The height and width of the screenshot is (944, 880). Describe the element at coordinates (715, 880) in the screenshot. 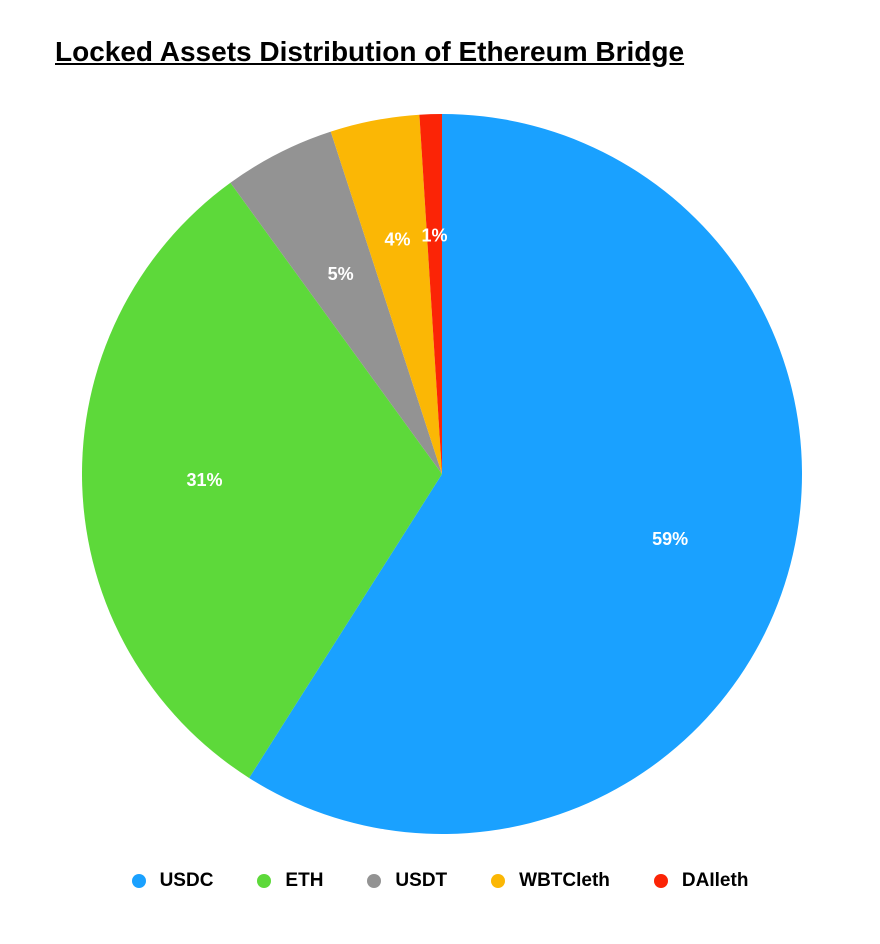

I see `legend-label: DAIleth` at that location.